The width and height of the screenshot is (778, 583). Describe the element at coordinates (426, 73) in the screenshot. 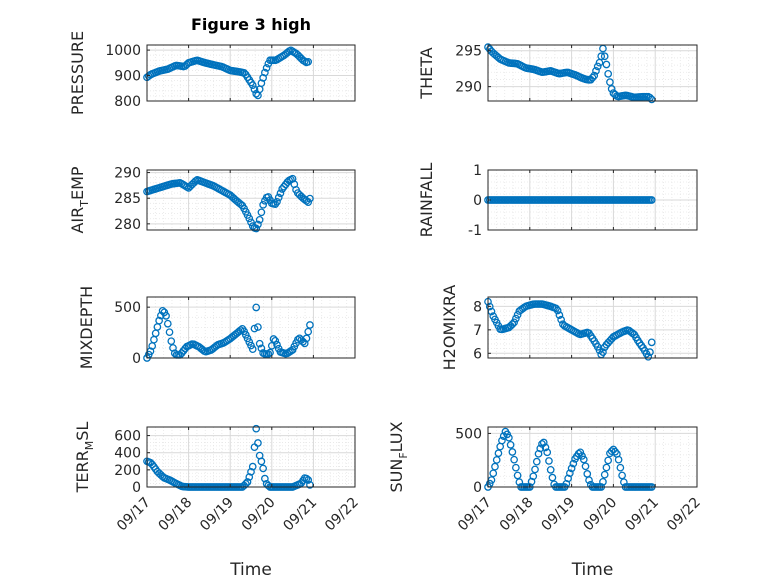

I see `y-axis-label: THETA` at that location.